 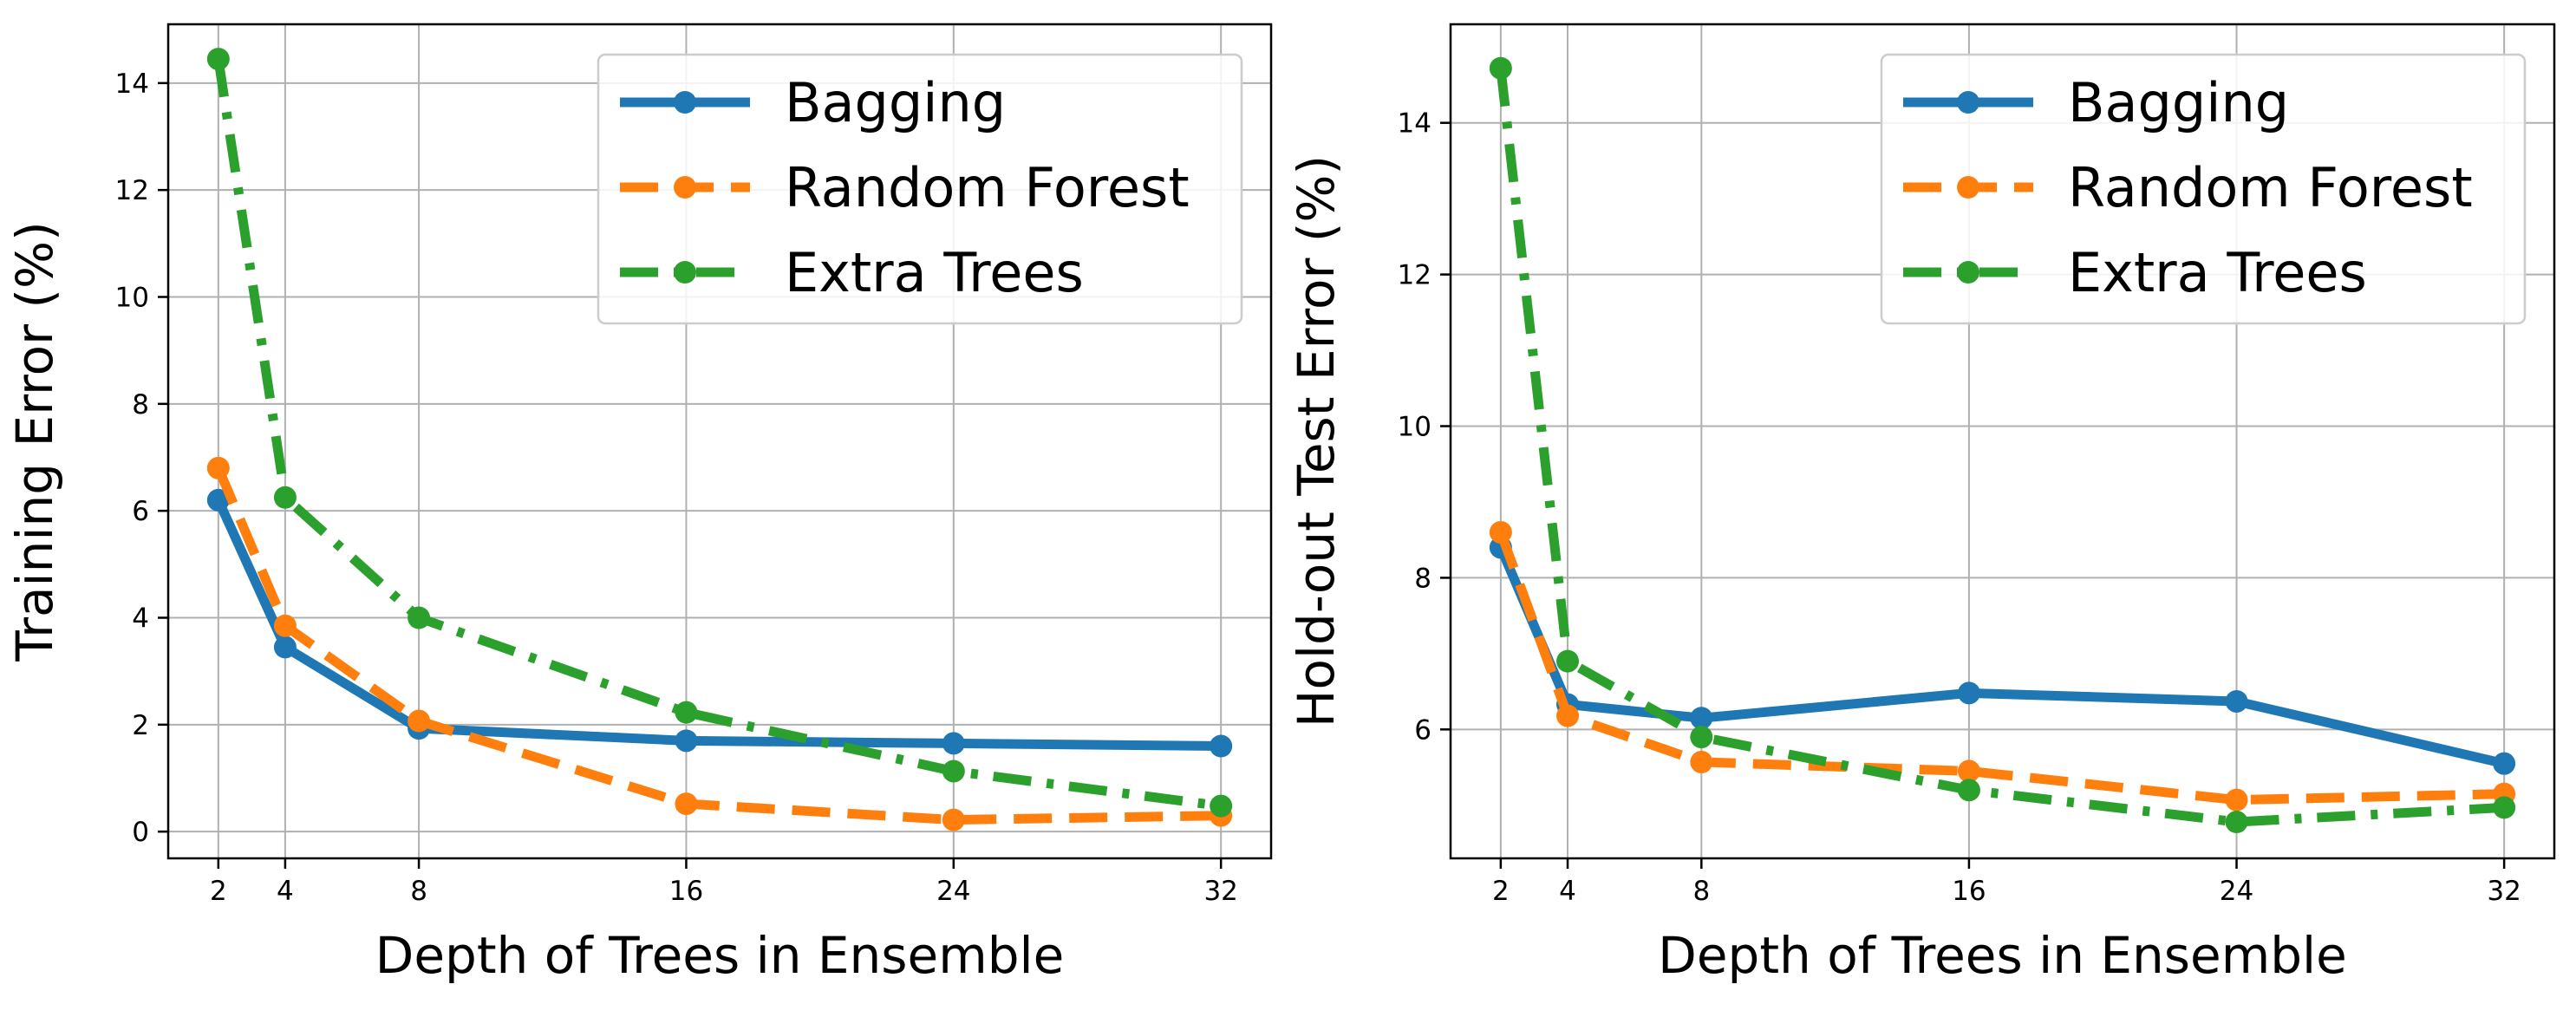 I want to click on y-tick-label: 2, so click(x=141, y=725).